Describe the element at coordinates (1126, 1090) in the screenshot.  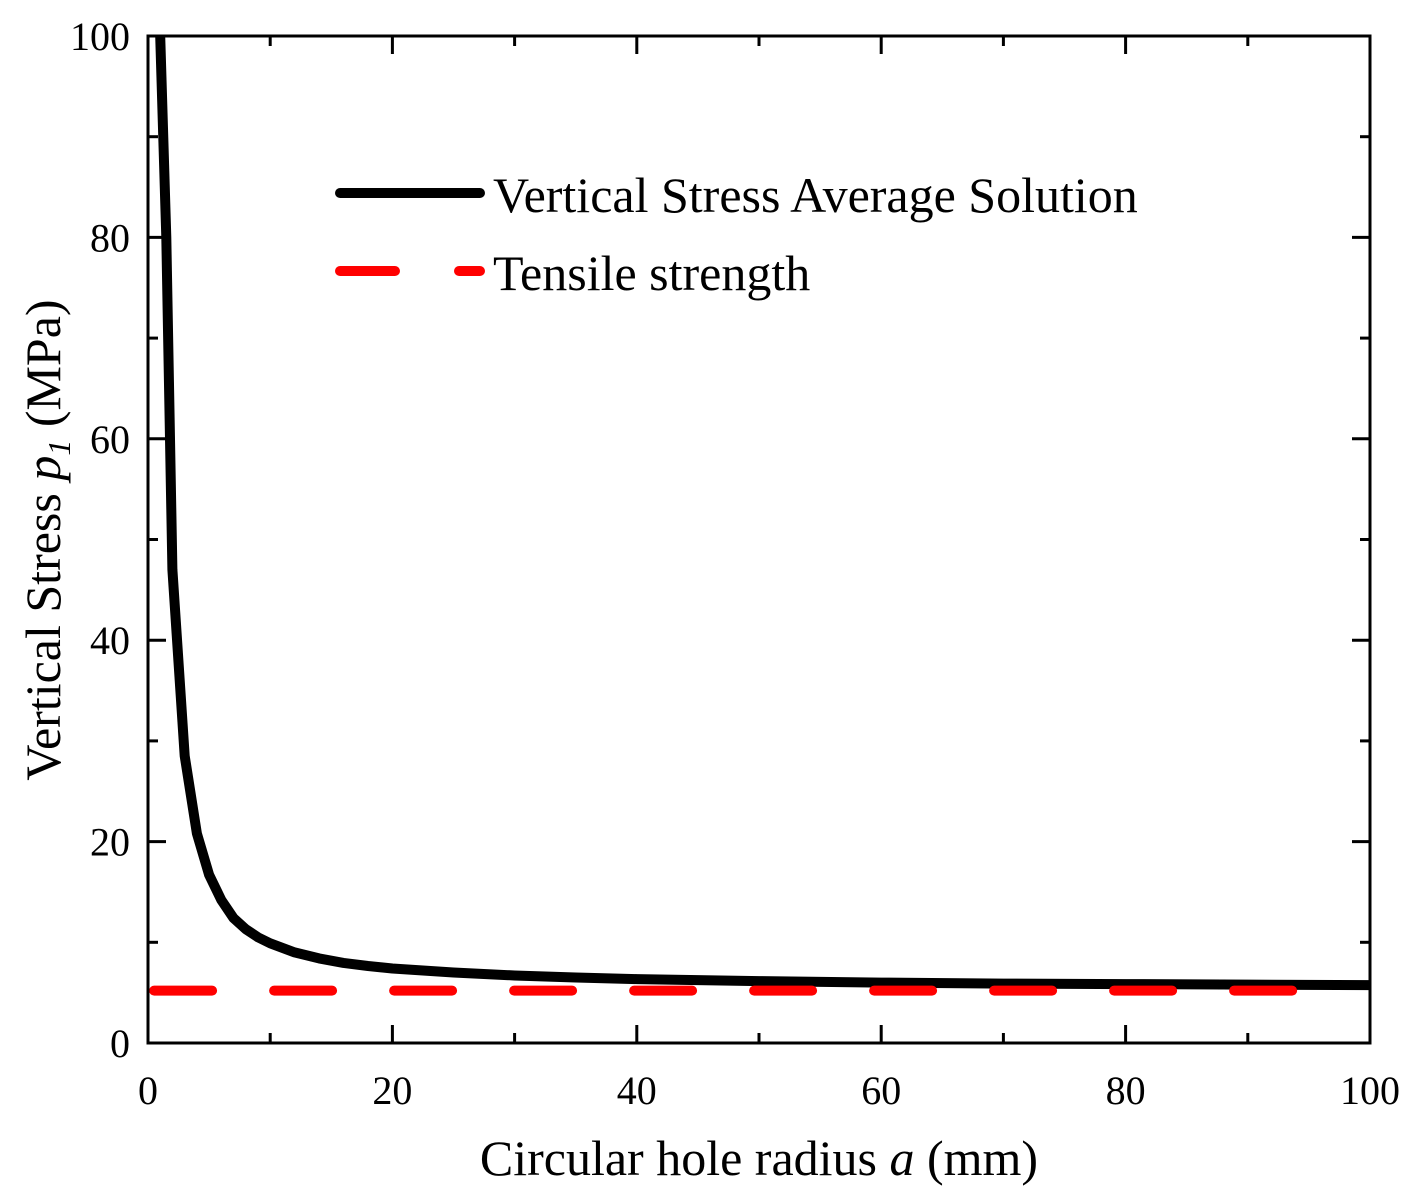
I see `x-tick-label-80: 80` at that location.